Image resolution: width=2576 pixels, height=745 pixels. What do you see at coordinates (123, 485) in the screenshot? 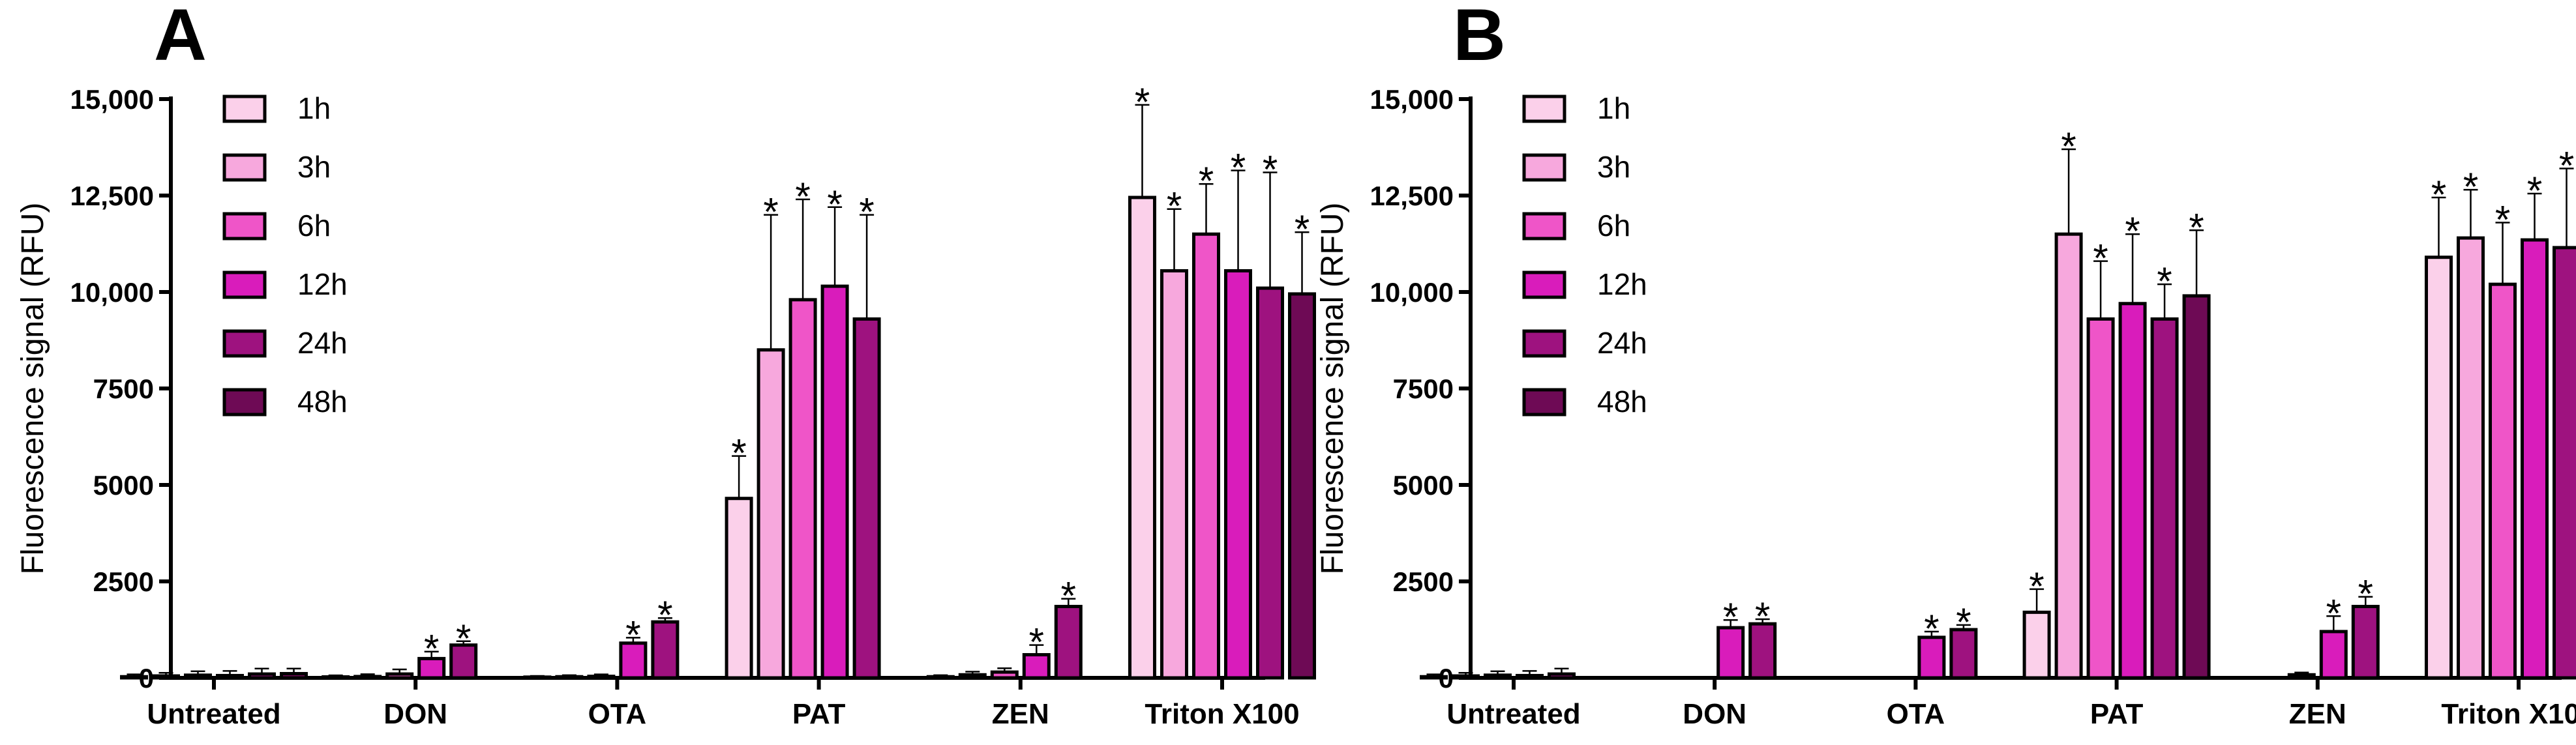
I see `y-tick-label: 5000` at bounding box center [123, 485].